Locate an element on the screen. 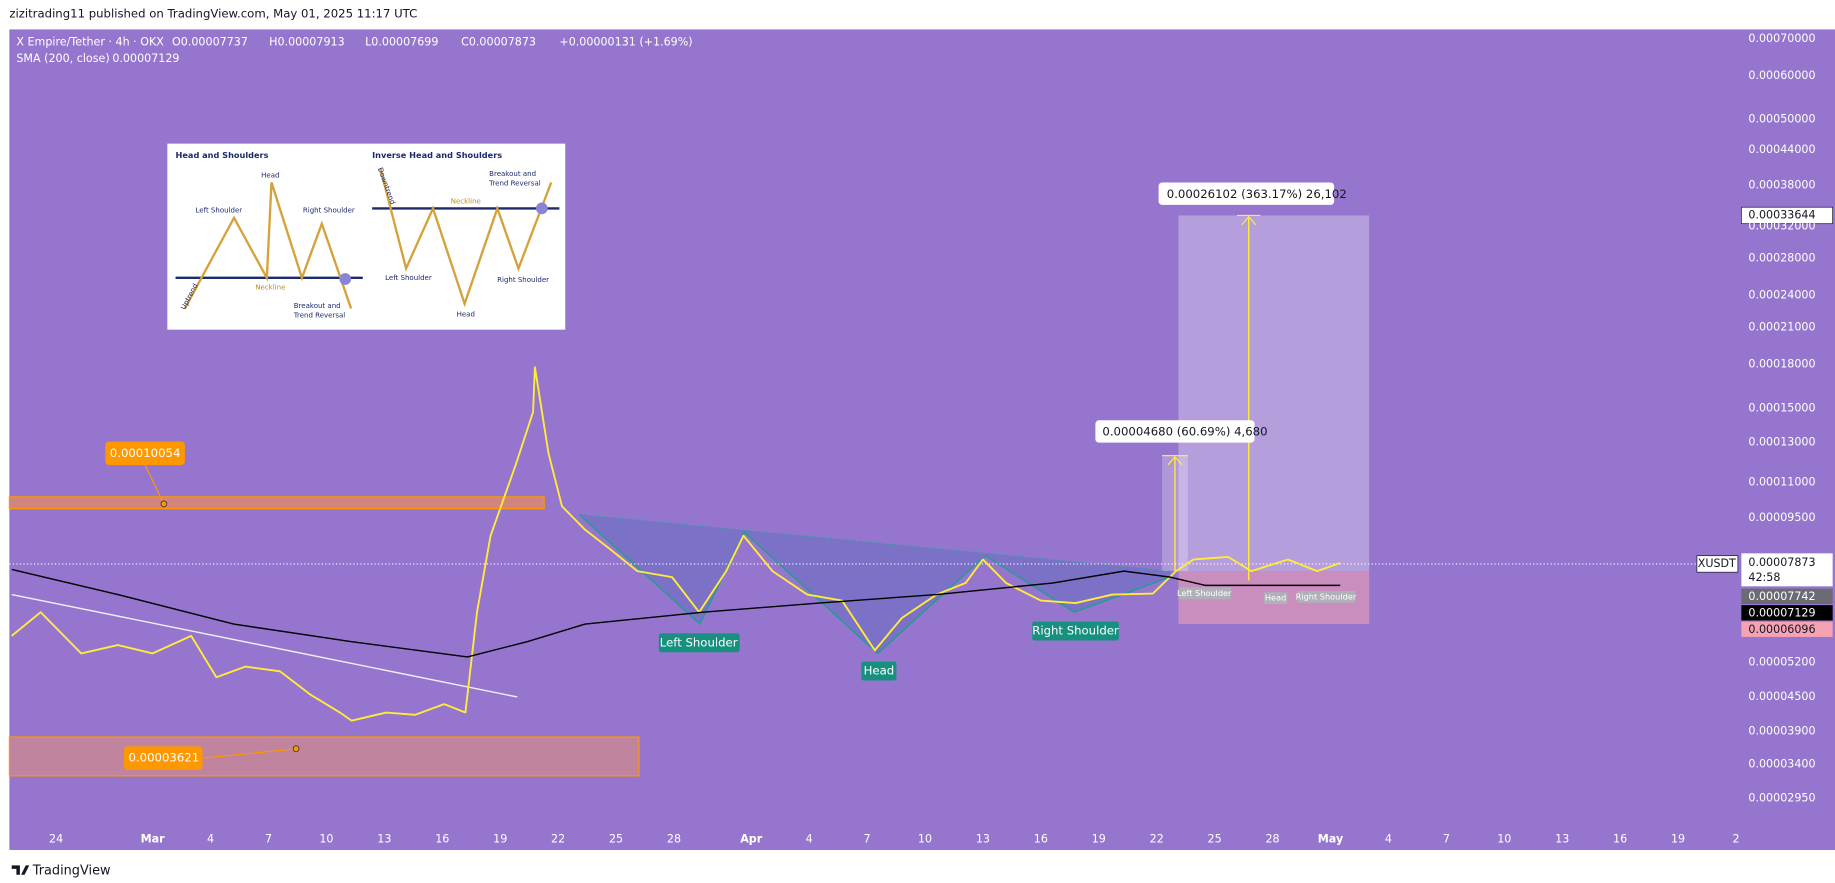  measure-area is located at coordinates (1274, 393).